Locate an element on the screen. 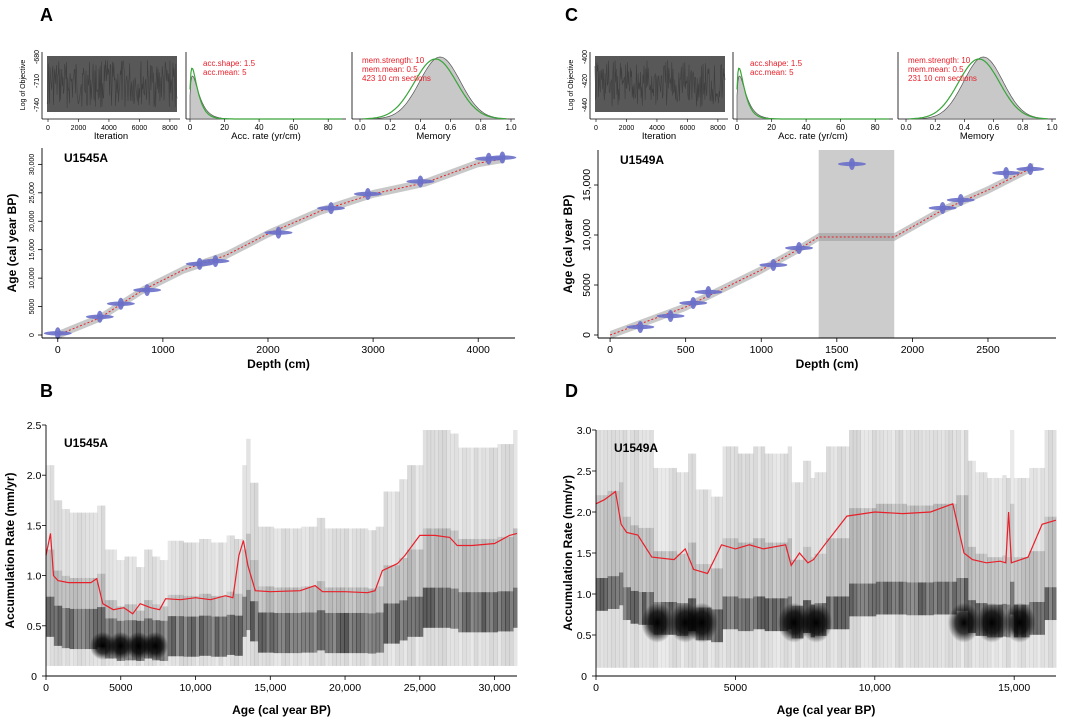 Image resolution: width=1065 pixels, height=721 pixels. mcmc-ytick-label: -740 is located at coordinates (37, 105).